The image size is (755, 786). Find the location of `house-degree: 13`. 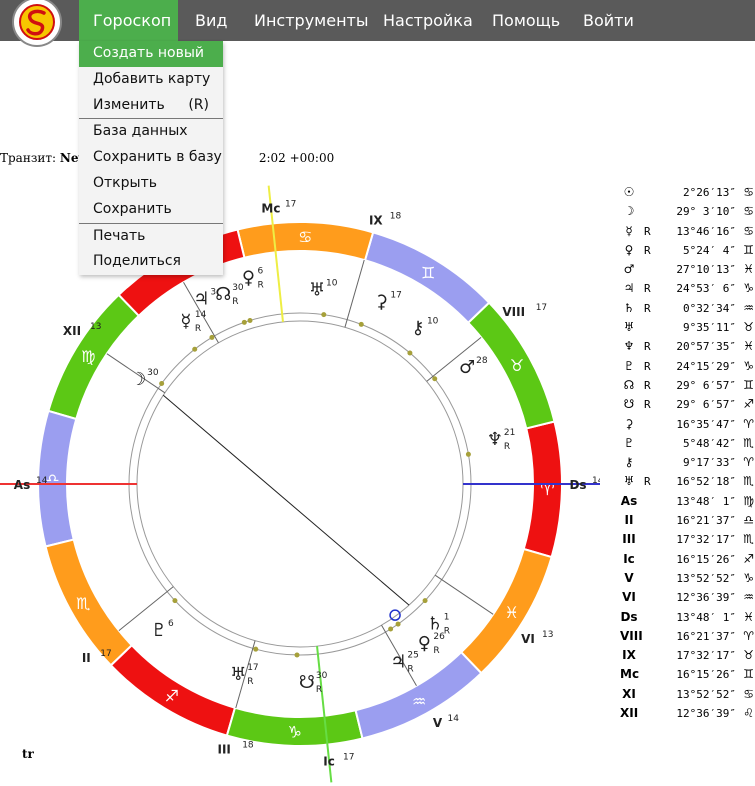

house-degree: 13 is located at coordinates (95, 327).